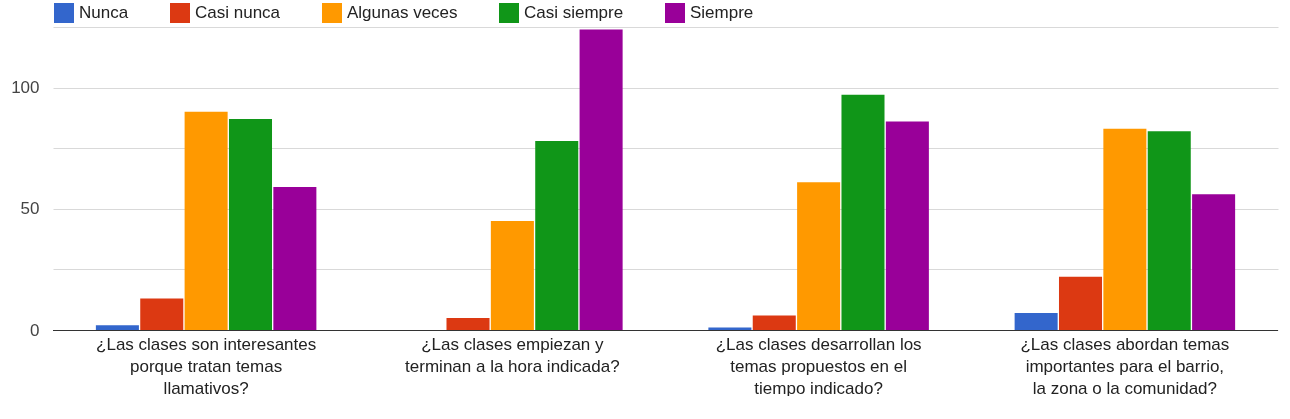  I want to click on legend-label: Casi siempre, so click(574, 12).